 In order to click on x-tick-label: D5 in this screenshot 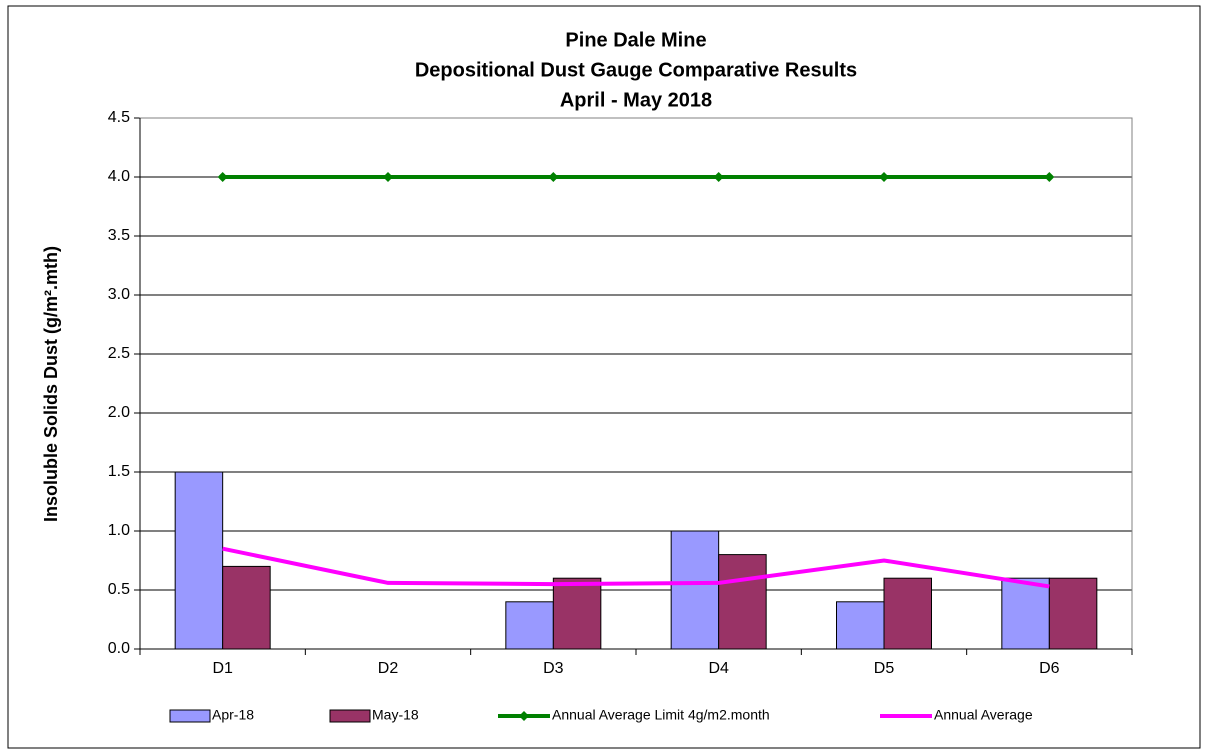, I will do `click(884, 668)`.